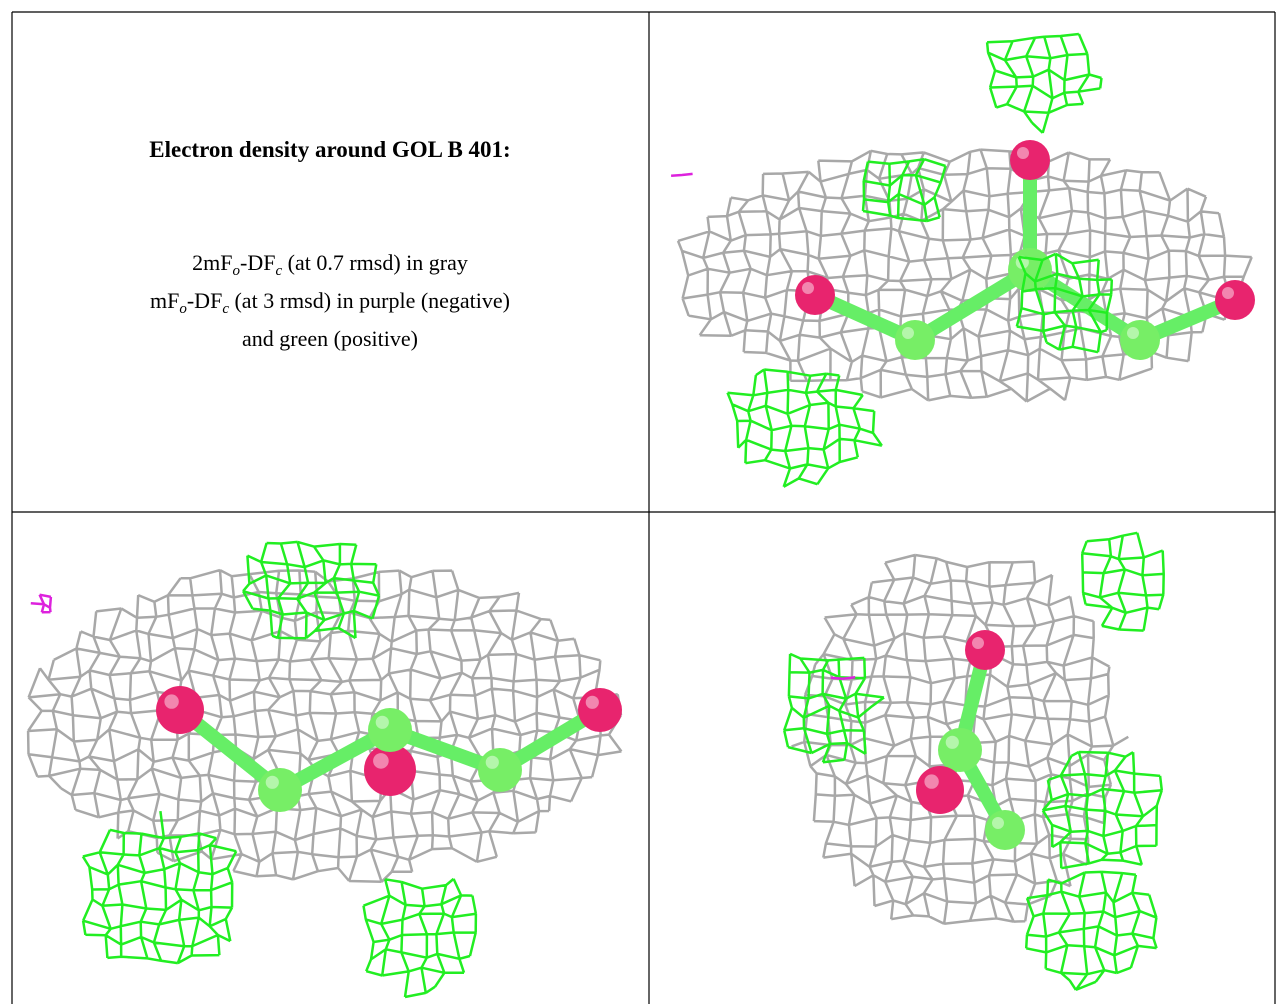  What do you see at coordinates (375, 262) in the screenshot?
I see `text-run: (at 0.7 rmsd) in gray` at bounding box center [375, 262].